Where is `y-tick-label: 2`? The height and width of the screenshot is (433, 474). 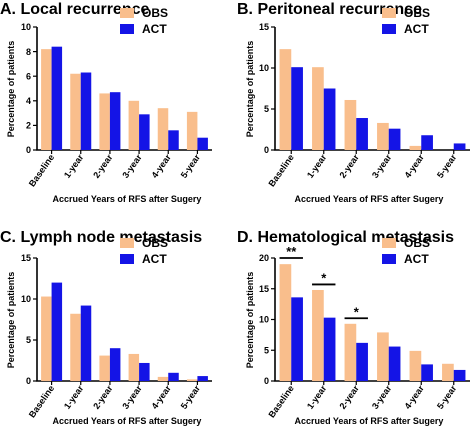 y-tick-label: 2 is located at coordinates (28, 126).